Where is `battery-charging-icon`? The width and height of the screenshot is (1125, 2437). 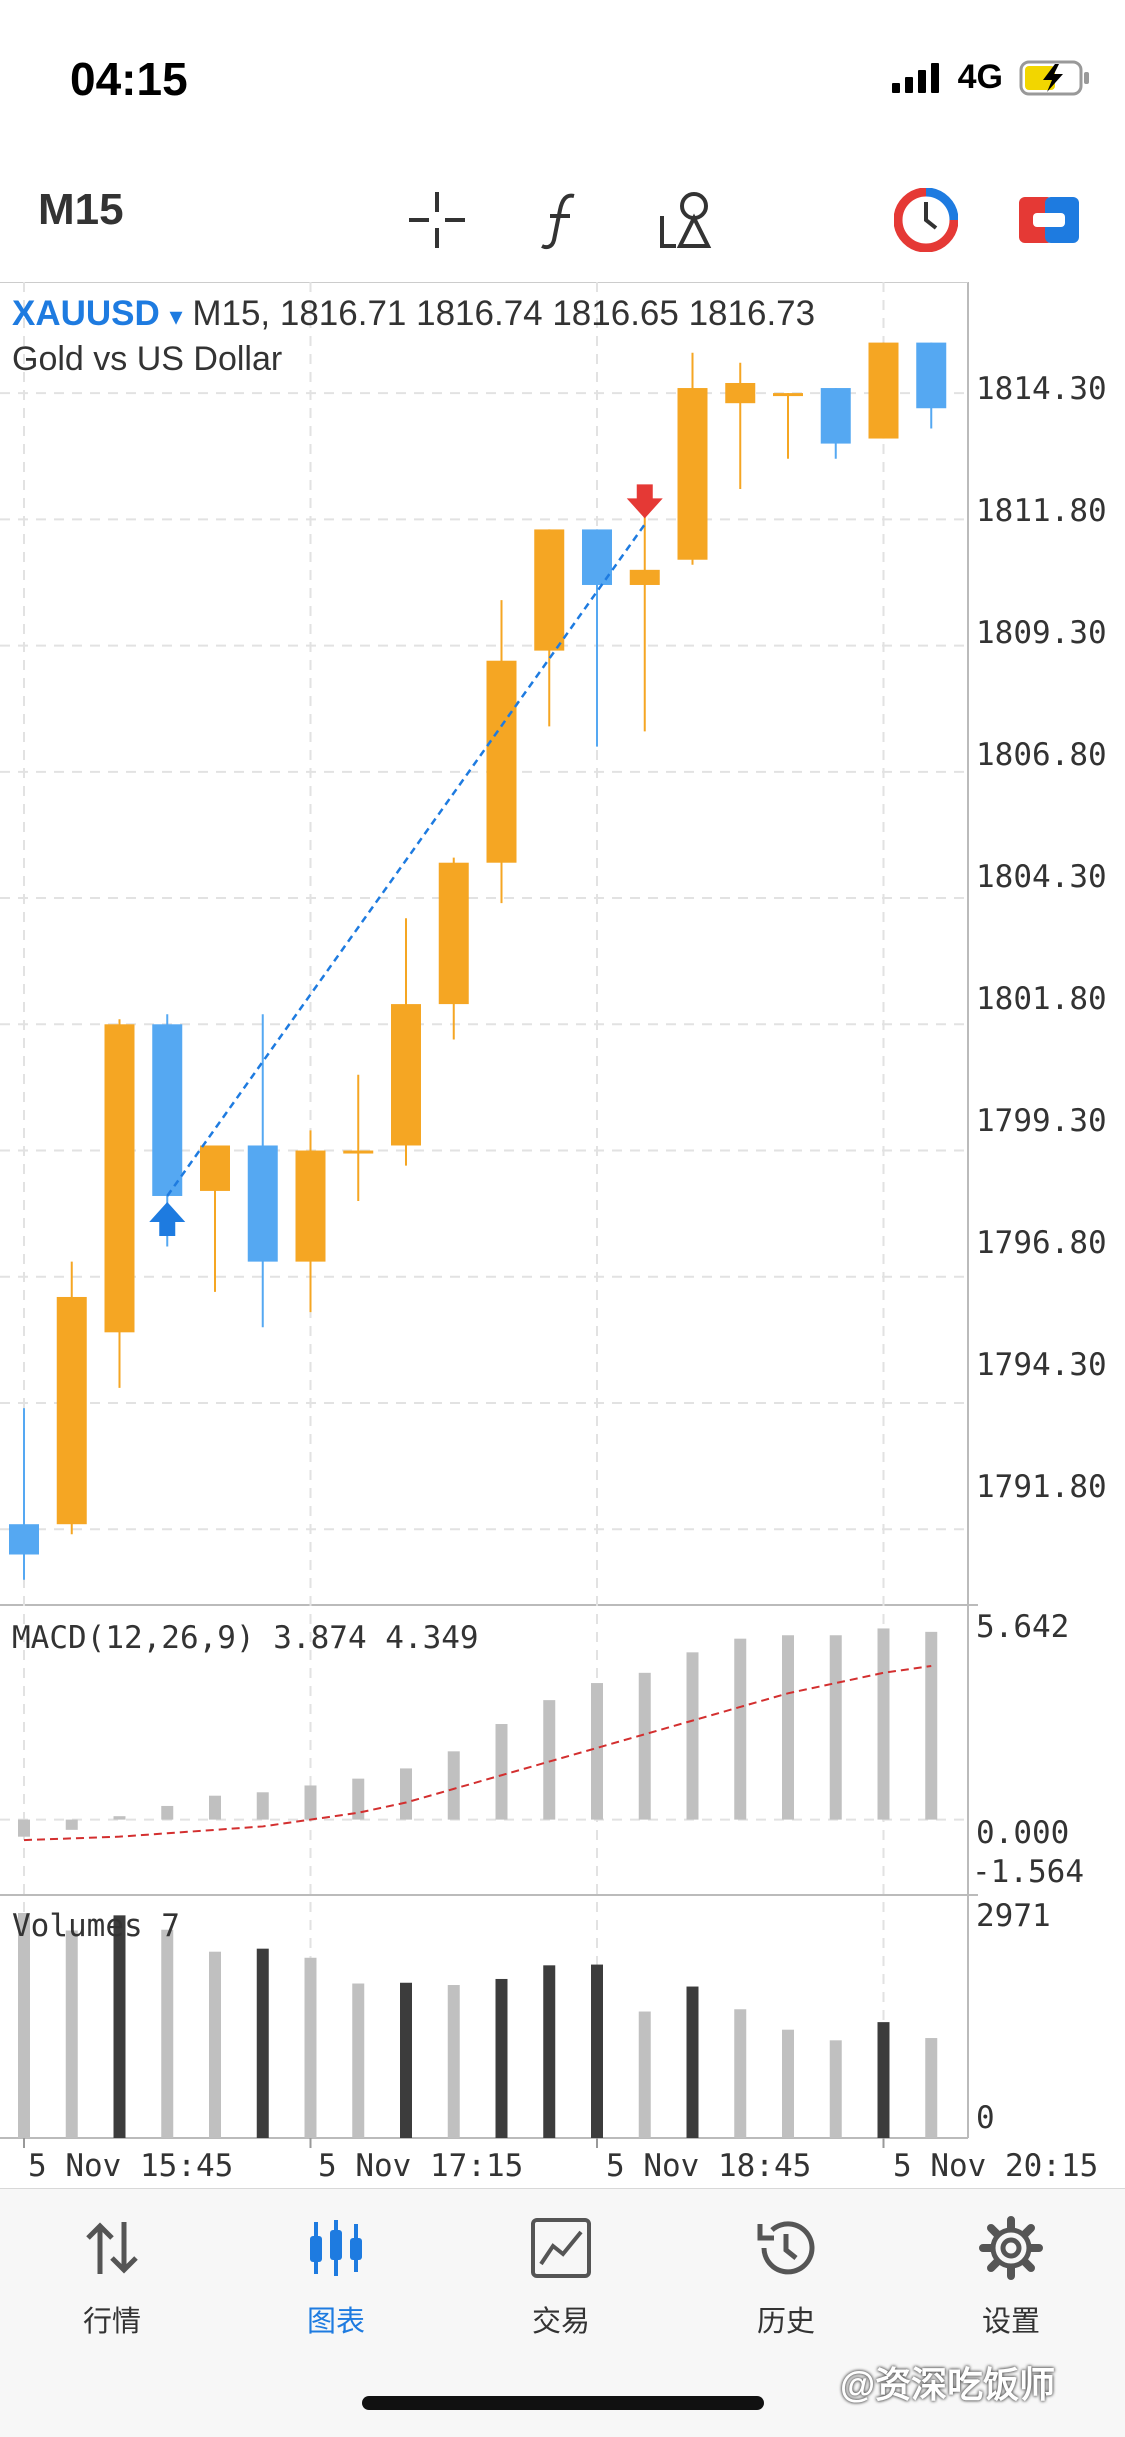
battery-charging-icon is located at coordinates (1054, 77).